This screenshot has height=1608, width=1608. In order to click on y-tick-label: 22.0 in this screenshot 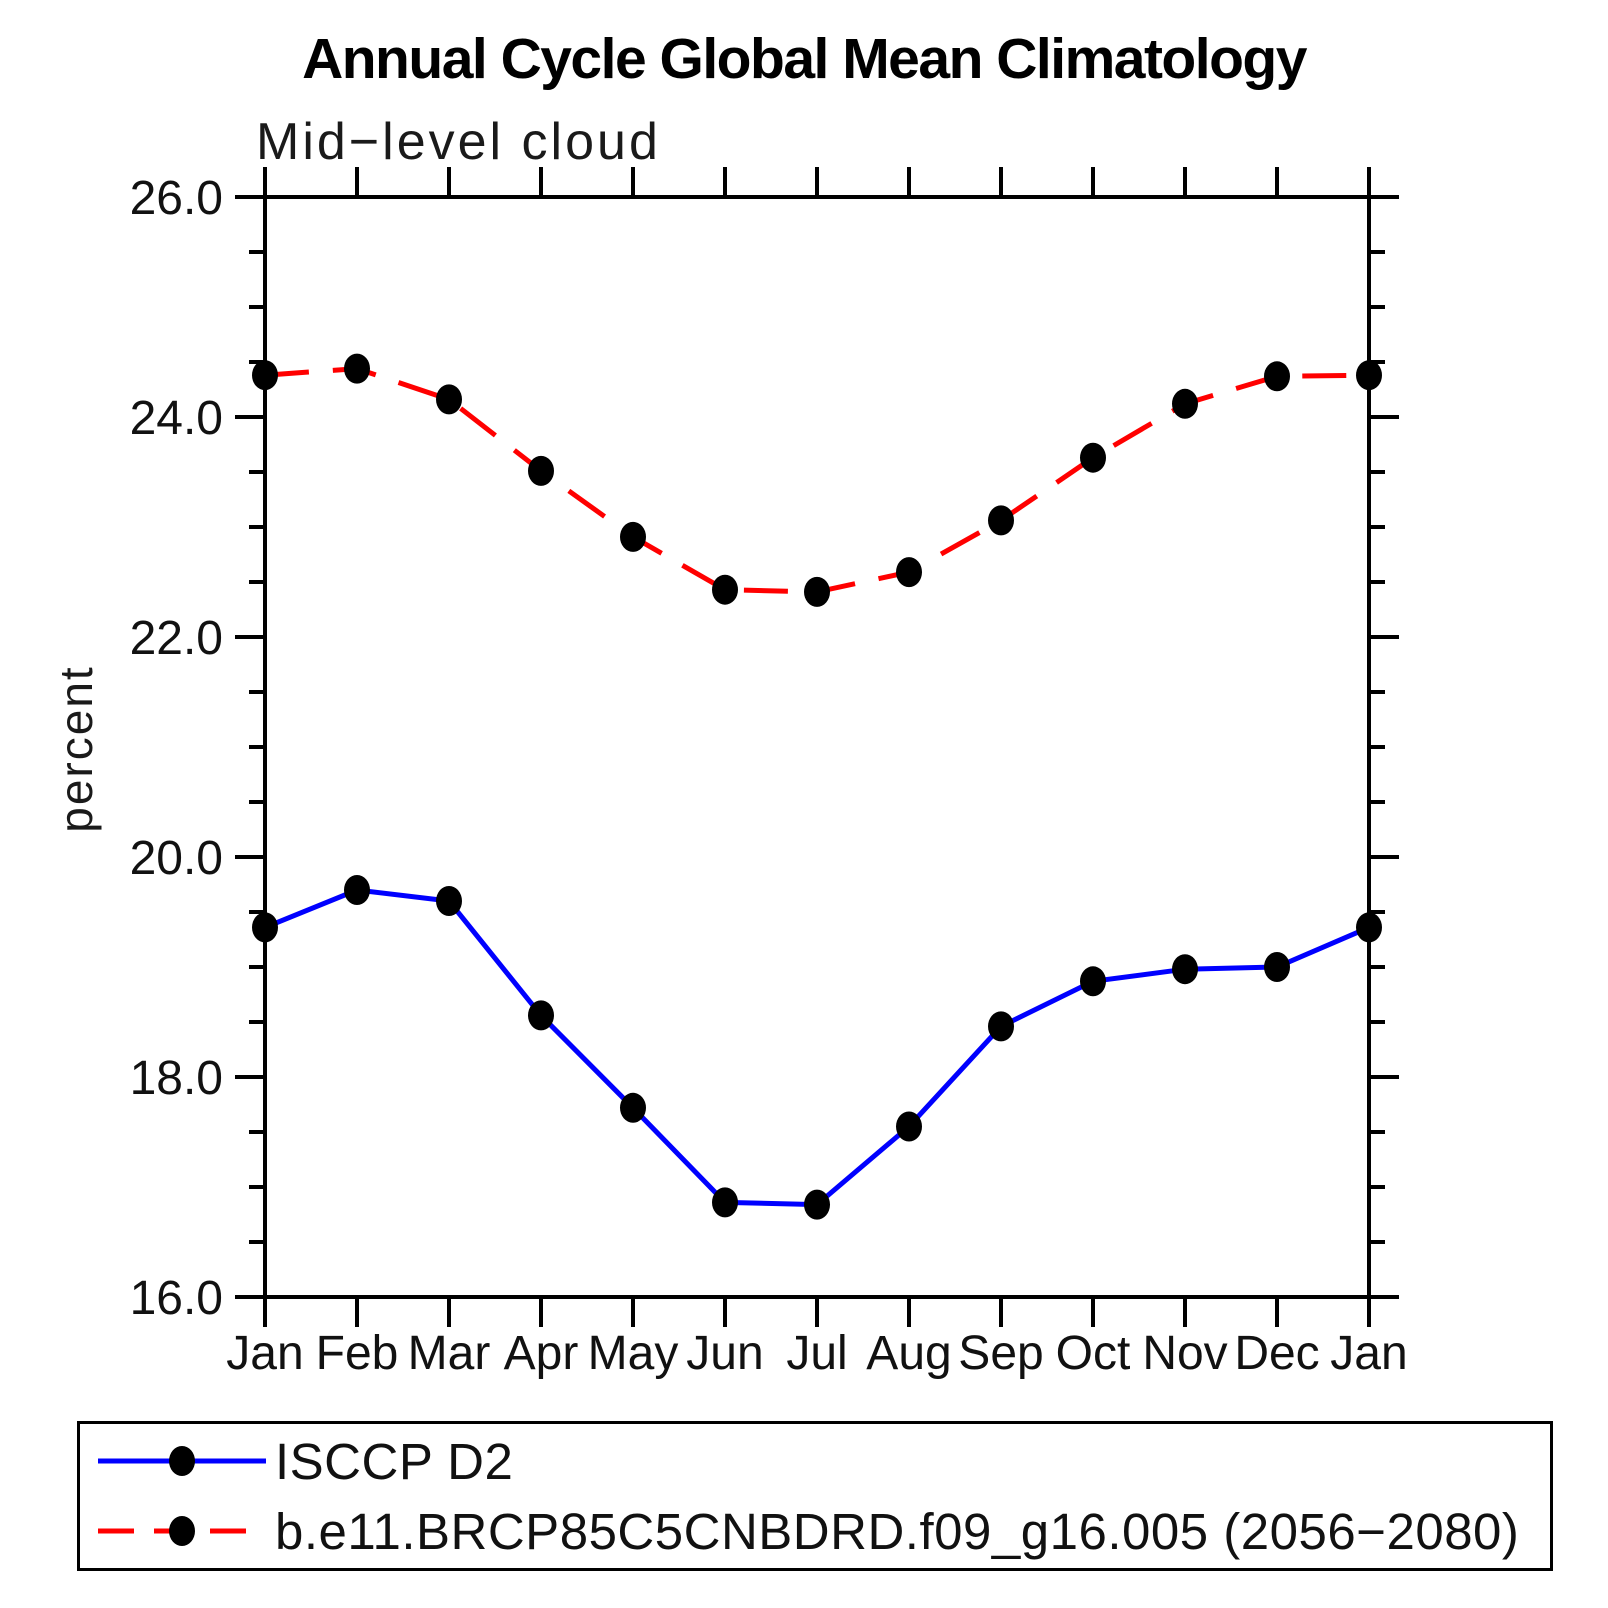, I will do `click(176, 638)`.